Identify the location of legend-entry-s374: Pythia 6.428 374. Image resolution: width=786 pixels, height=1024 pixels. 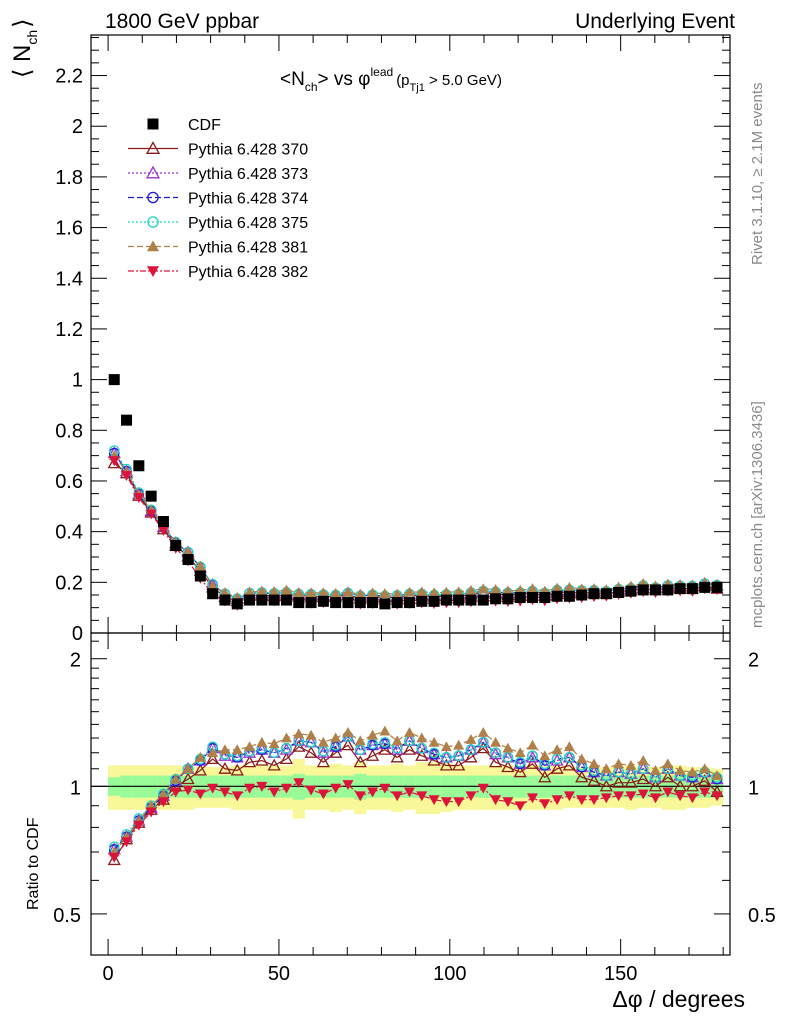
(218, 199).